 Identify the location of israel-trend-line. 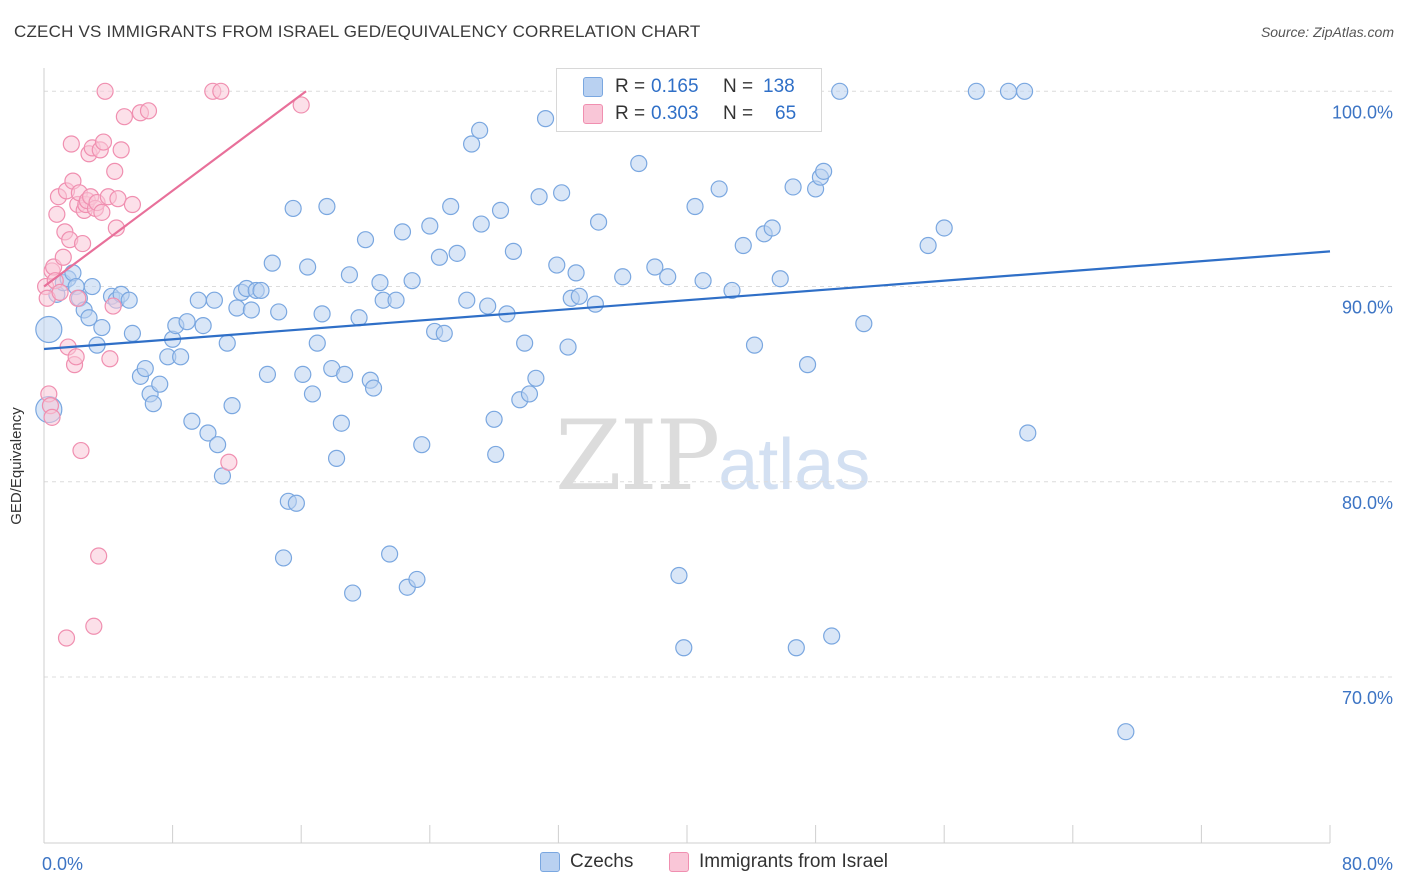
(175, 189).